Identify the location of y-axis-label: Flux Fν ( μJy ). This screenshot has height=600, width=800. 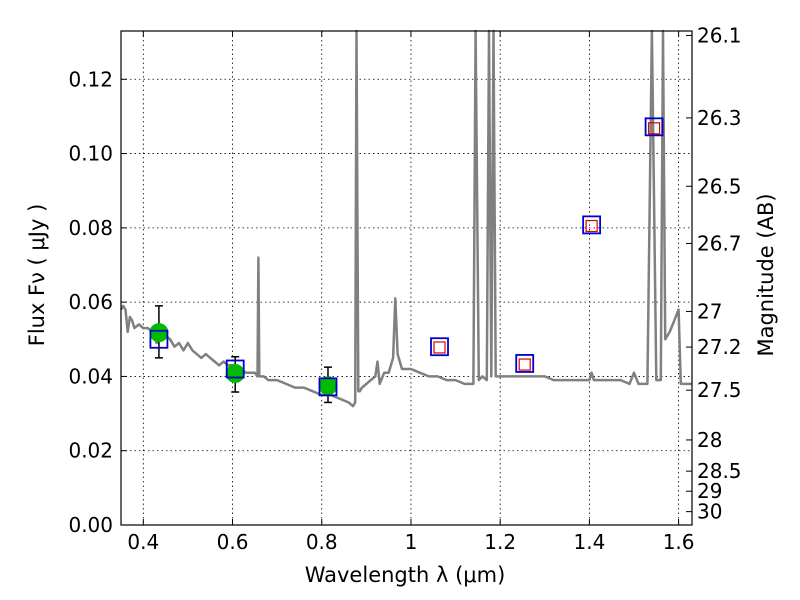
(37, 275).